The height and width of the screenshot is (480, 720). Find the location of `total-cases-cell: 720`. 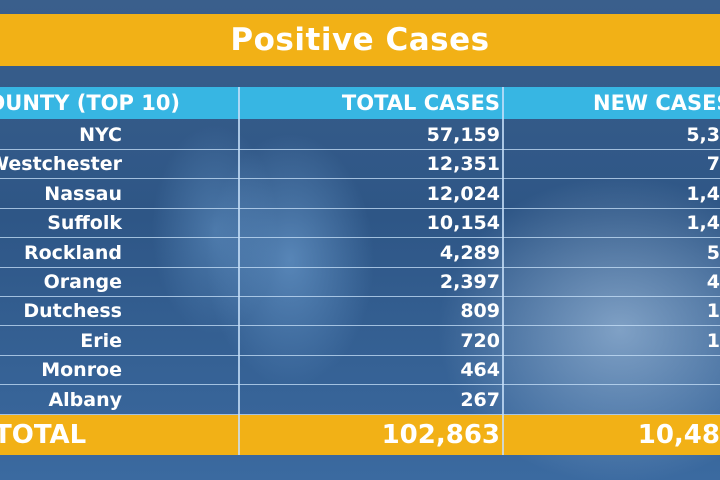

total-cases-cell: 720 is located at coordinates (480, 340).